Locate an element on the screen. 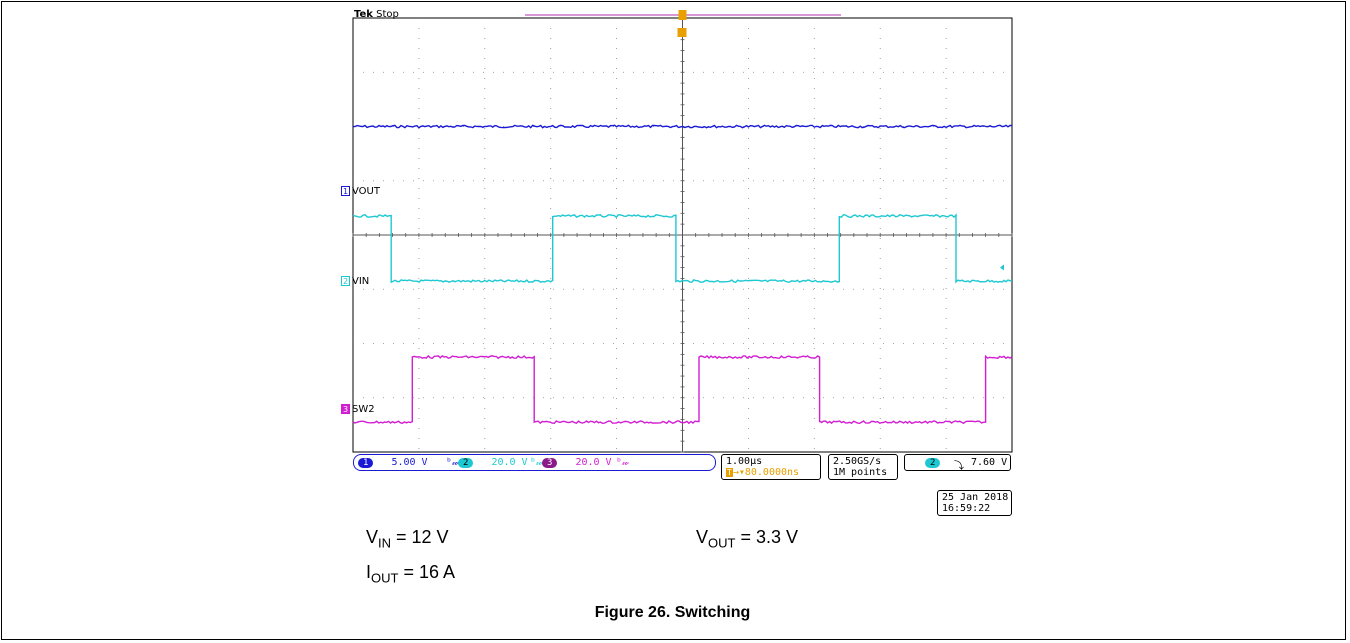 Image resolution: width=1350 pixels, height=643 pixels. trace-sw2 is located at coordinates (682, 389).